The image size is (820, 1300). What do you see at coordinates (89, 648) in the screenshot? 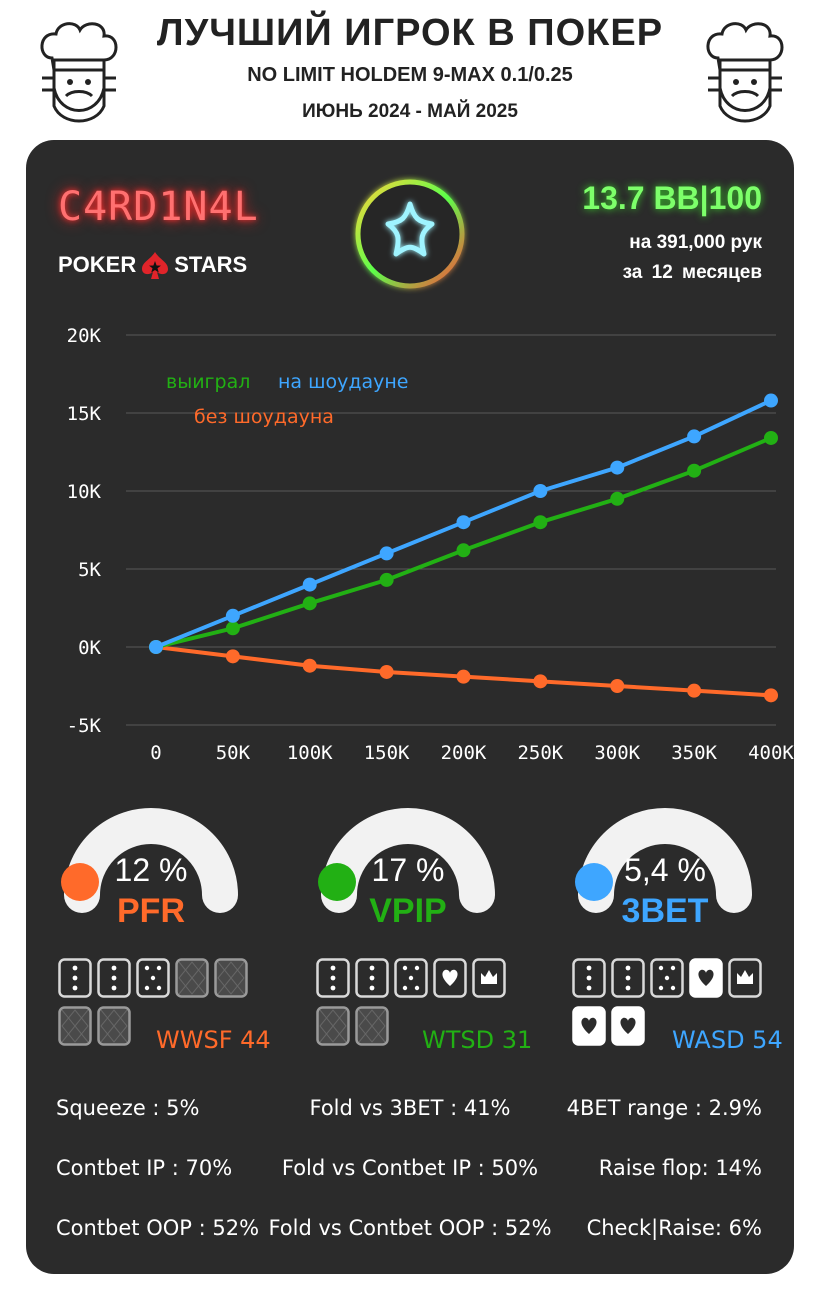
I see `y-tick-label: 0K` at bounding box center [89, 648].